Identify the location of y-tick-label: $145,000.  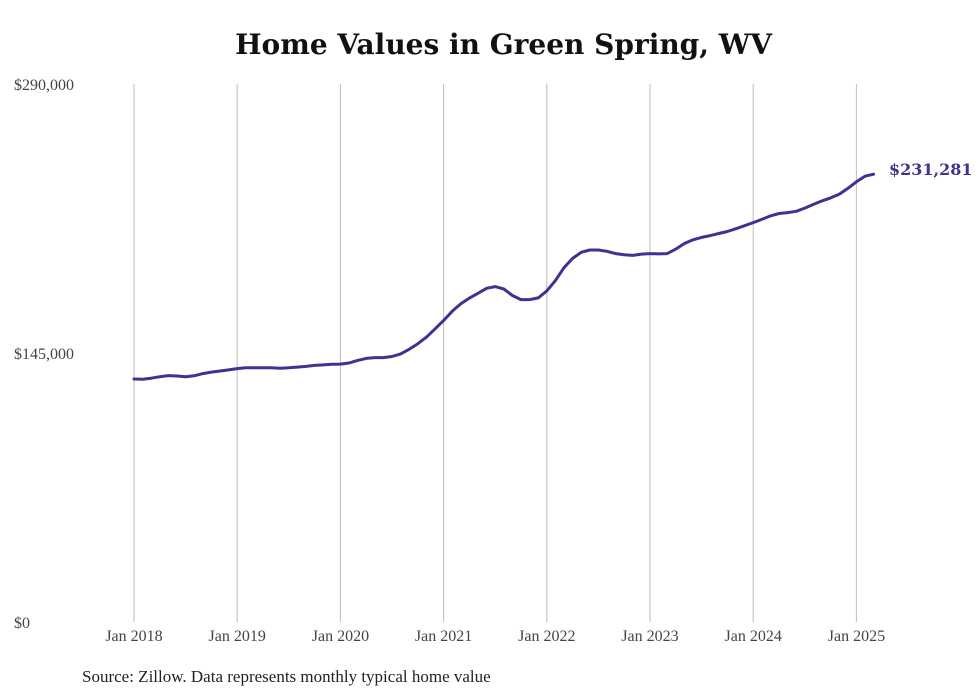
(44, 354).